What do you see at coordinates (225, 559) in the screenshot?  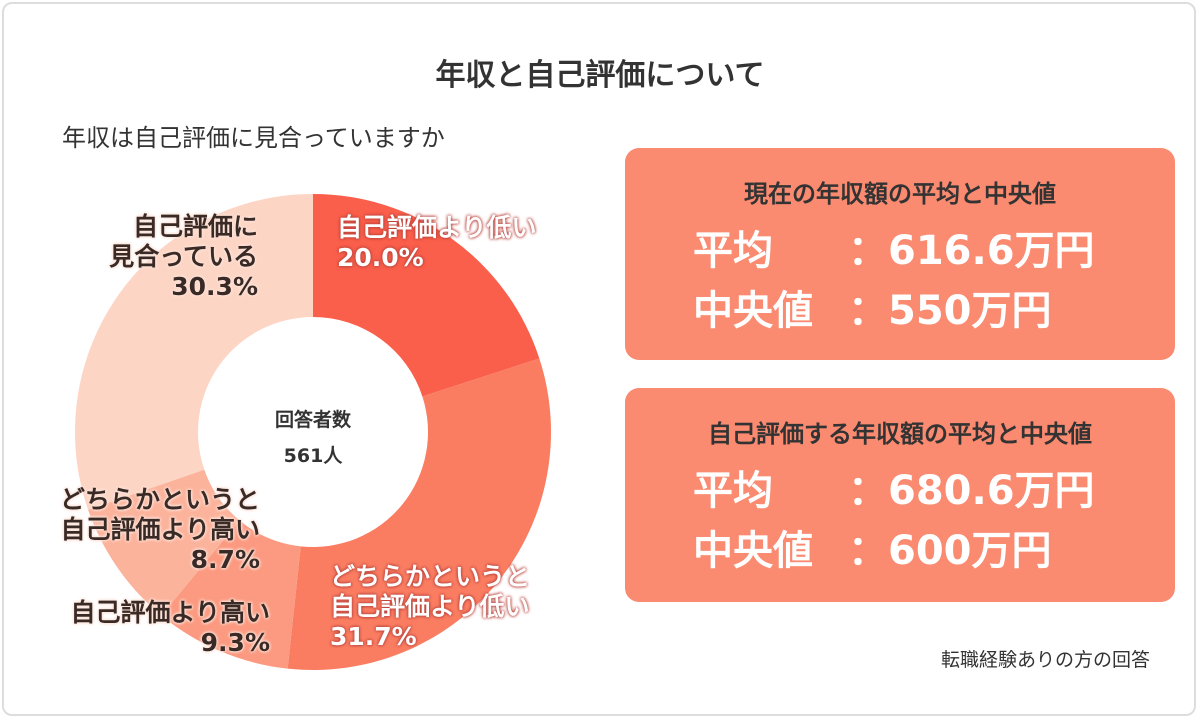 I see `slice-label-value: 8.7%` at bounding box center [225, 559].